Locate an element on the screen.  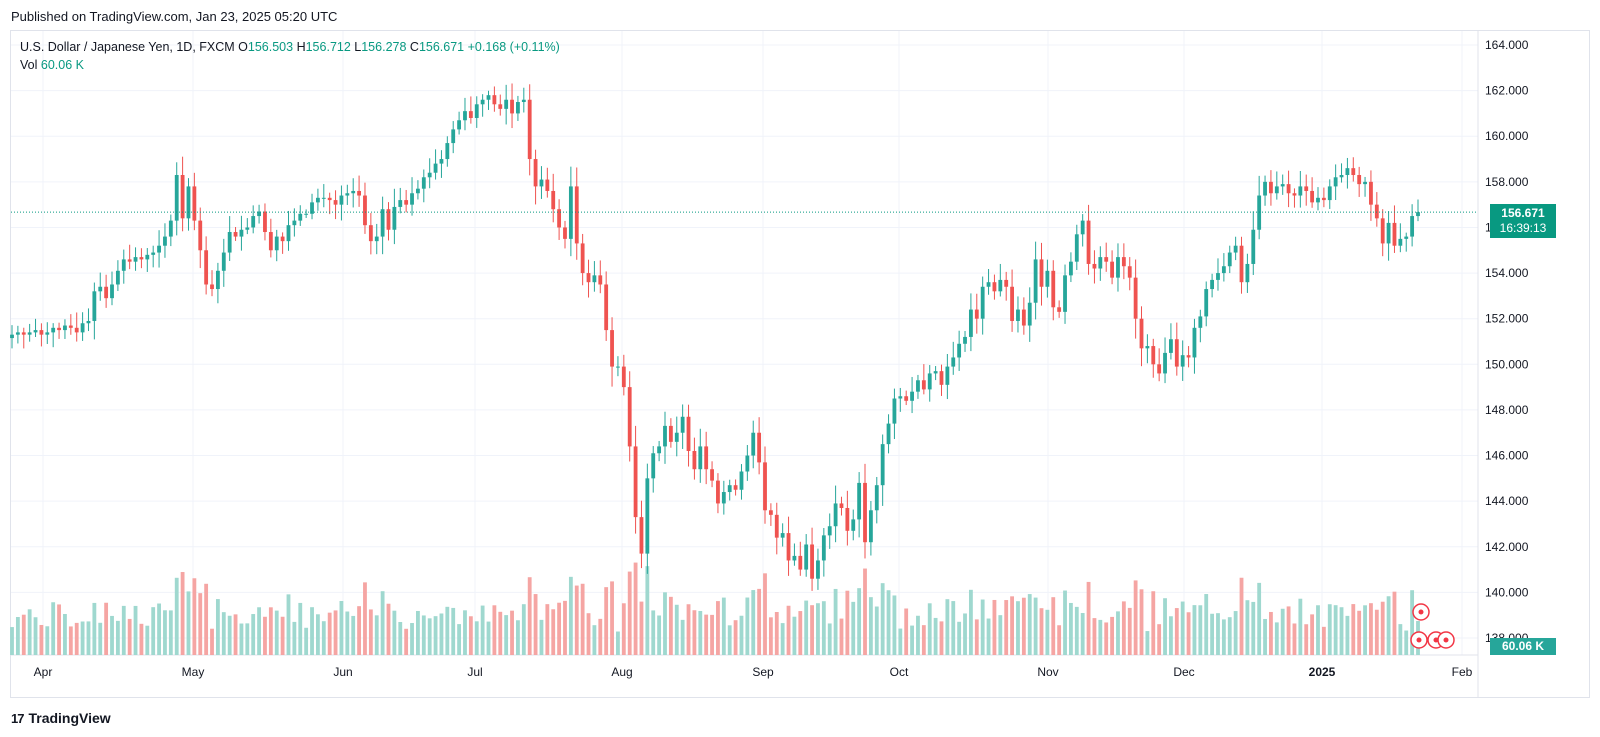
y-tick-label: 160.000 is located at coordinates (1507, 136).